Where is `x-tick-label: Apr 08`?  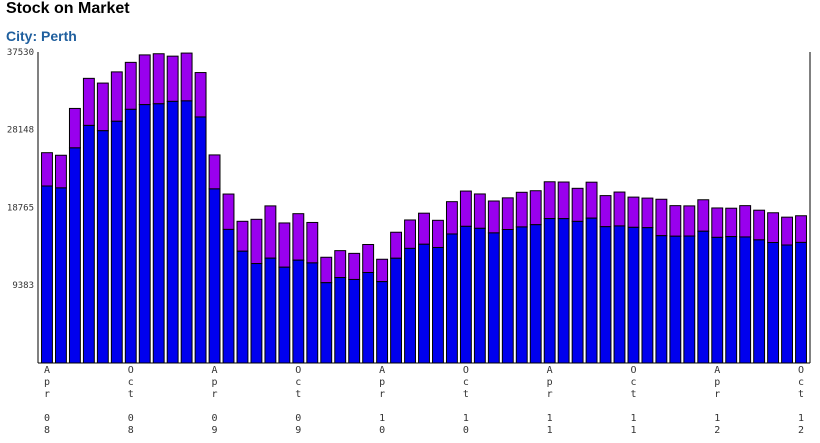
x-tick-label: Apr 08 is located at coordinates (47, 400).